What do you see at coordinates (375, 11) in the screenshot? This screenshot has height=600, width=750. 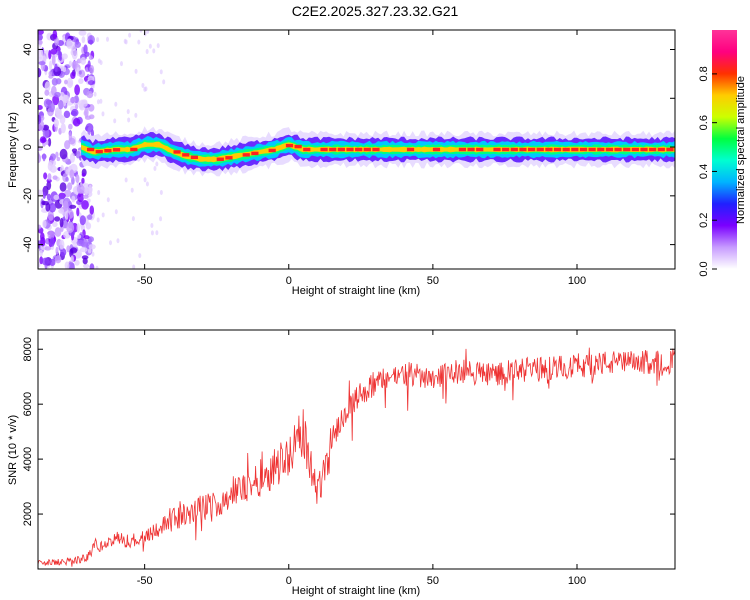 I see `figure-title: C2E2.2025.327.23.32.G21` at bounding box center [375, 11].